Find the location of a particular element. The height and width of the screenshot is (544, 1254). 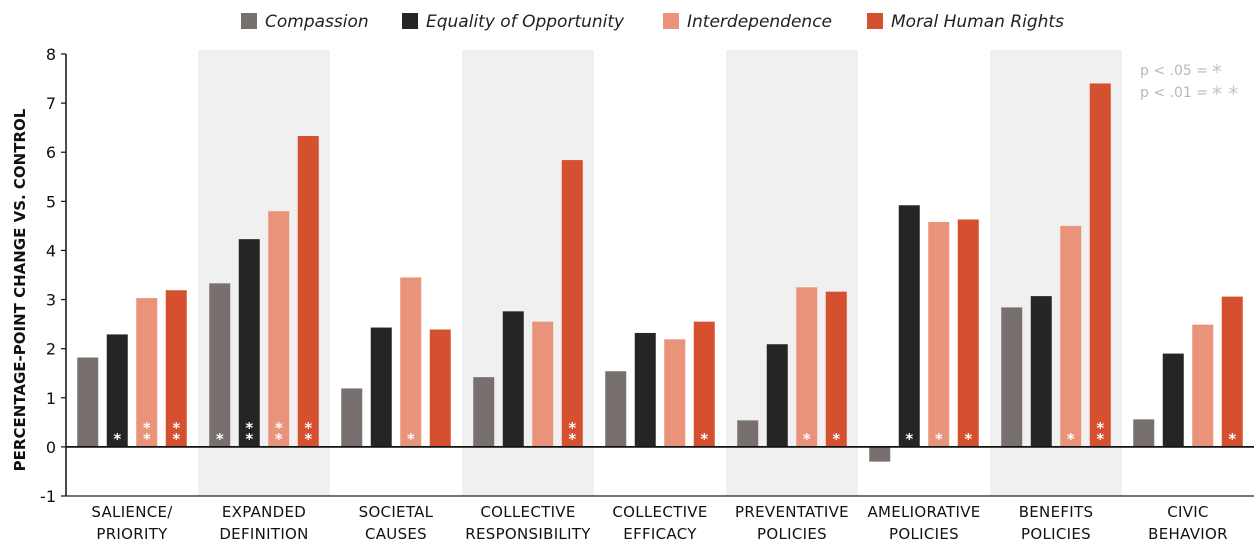

x-category-label: CIVIC is located at coordinates (1188, 512).